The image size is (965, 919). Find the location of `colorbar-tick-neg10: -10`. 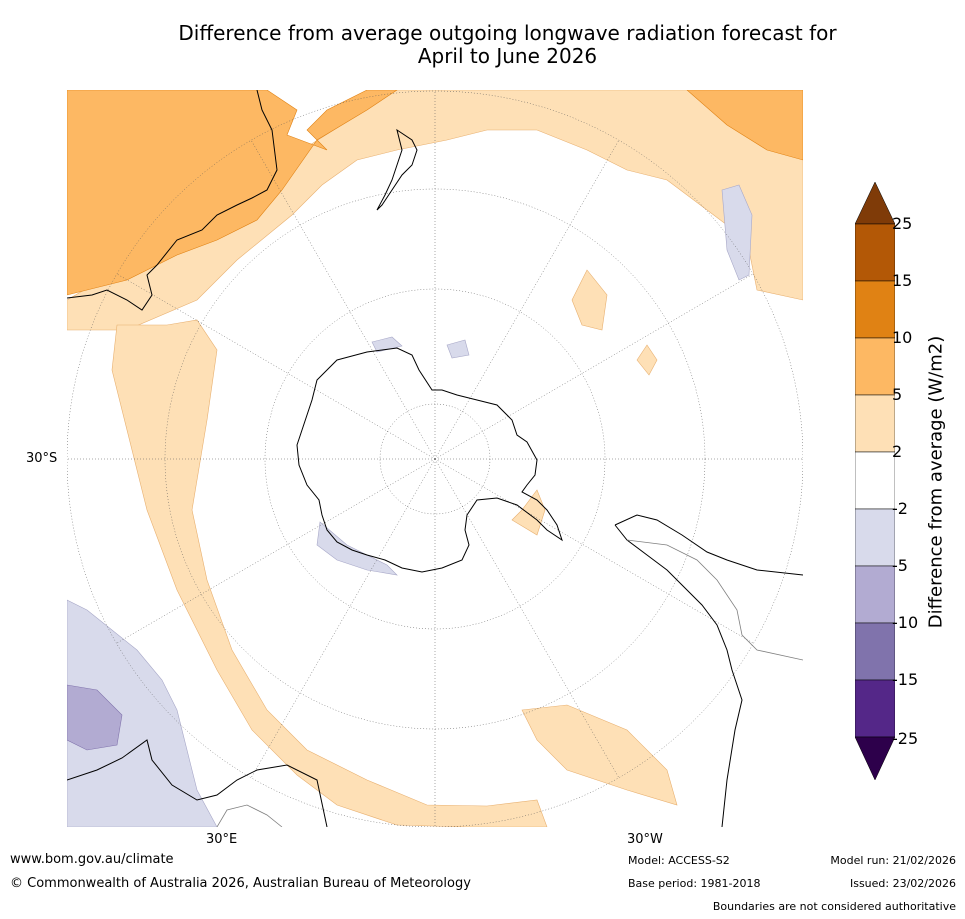

colorbar-tick-neg10: -10 is located at coordinates (905, 622).